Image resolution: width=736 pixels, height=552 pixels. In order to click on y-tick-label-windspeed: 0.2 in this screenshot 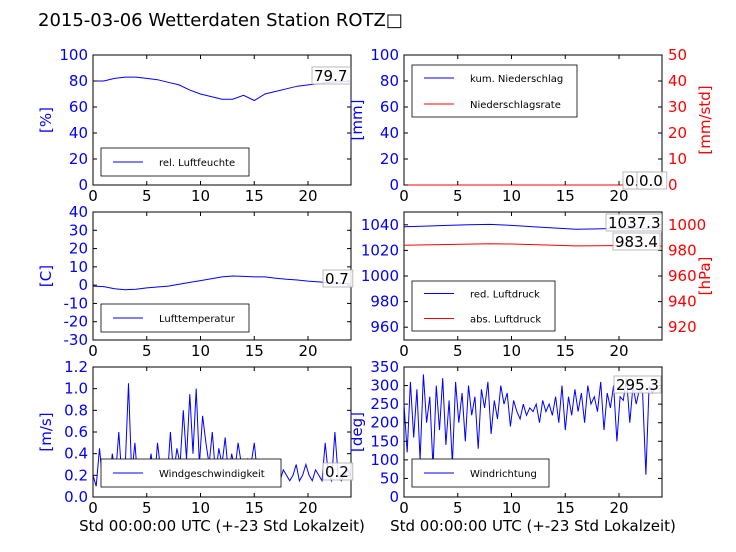, I will do `click(76, 475)`.